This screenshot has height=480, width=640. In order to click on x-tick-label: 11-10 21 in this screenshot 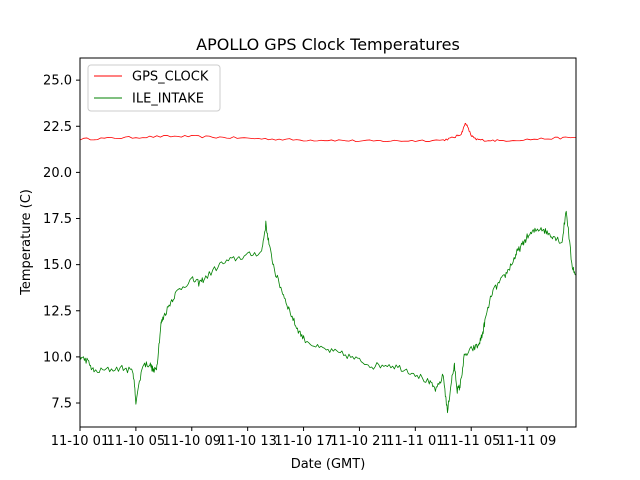, I will do `click(359, 441)`.